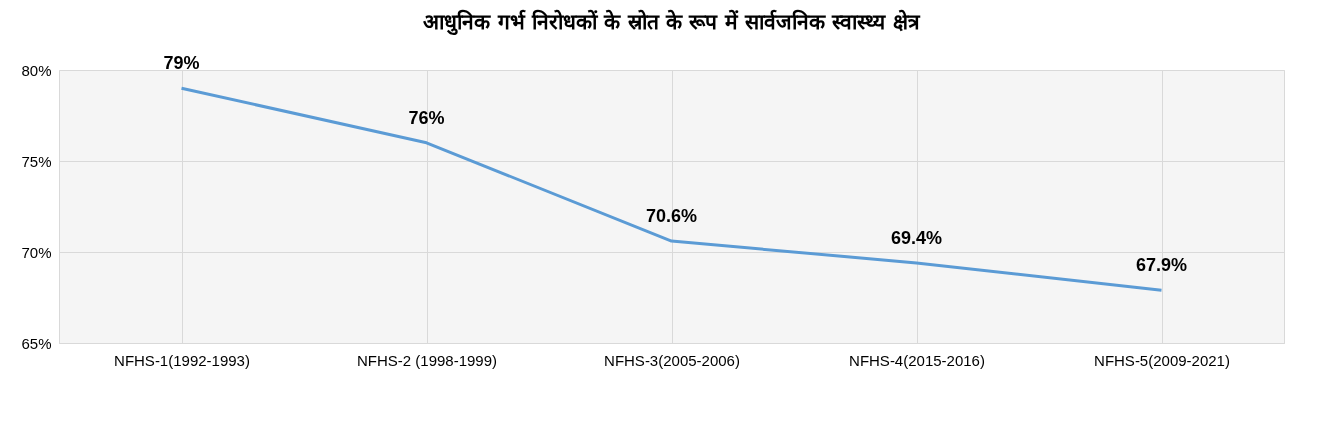 This screenshot has width=1342, height=427. I want to click on y-tick-label: 80%, so click(36, 70).